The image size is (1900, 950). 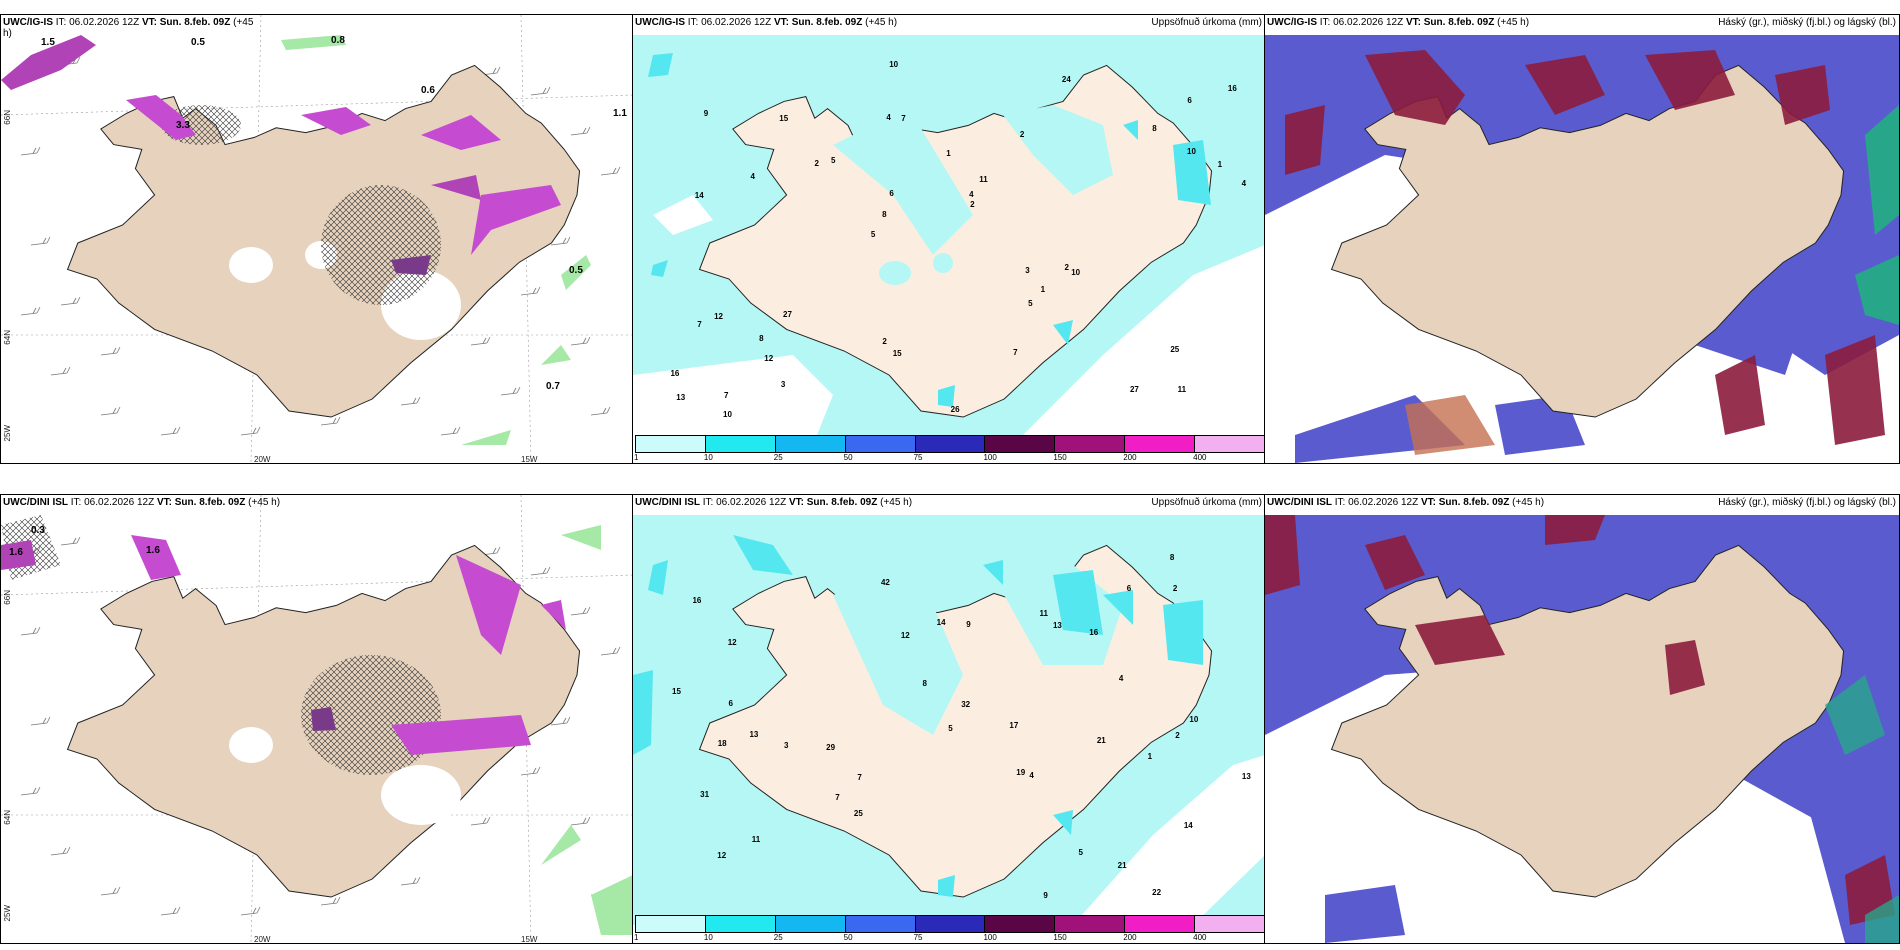 What do you see at coordinates (1066, 80) in the screenshot?
I see `precip-value: 24` at bounding box center [1066, 80].